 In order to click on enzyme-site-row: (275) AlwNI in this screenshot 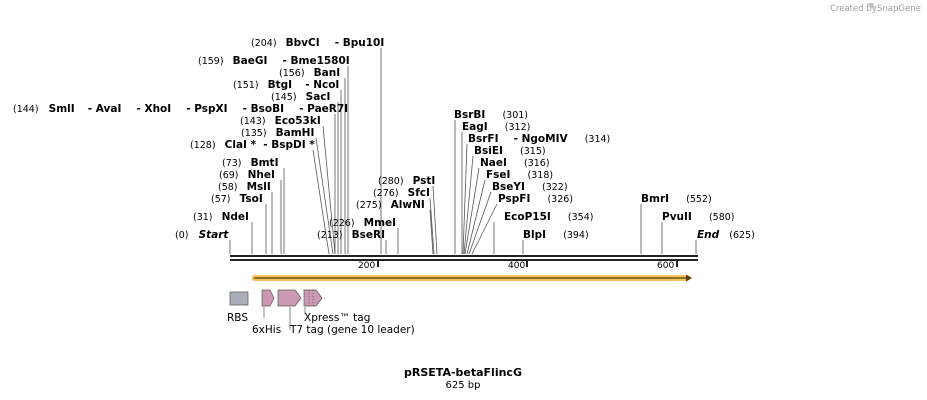, I will do `click(390, 202)`.